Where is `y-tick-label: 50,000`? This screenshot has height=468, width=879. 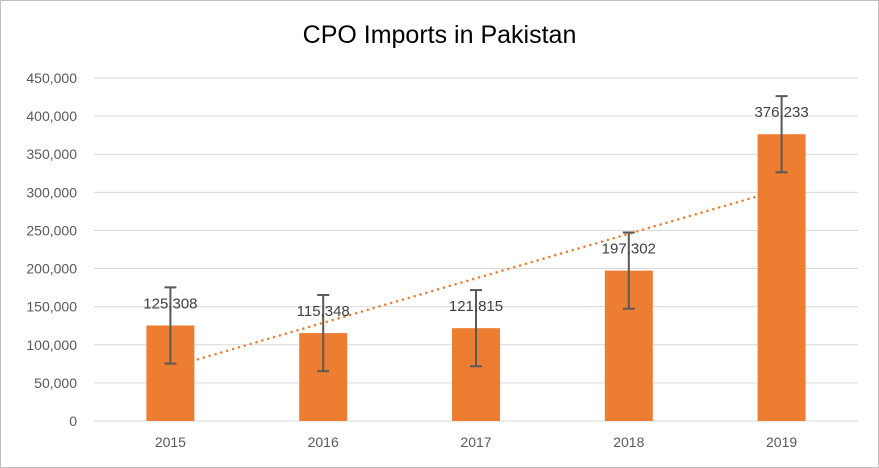
y-tick-label: 50,000 is located at coordinates (55, 383).